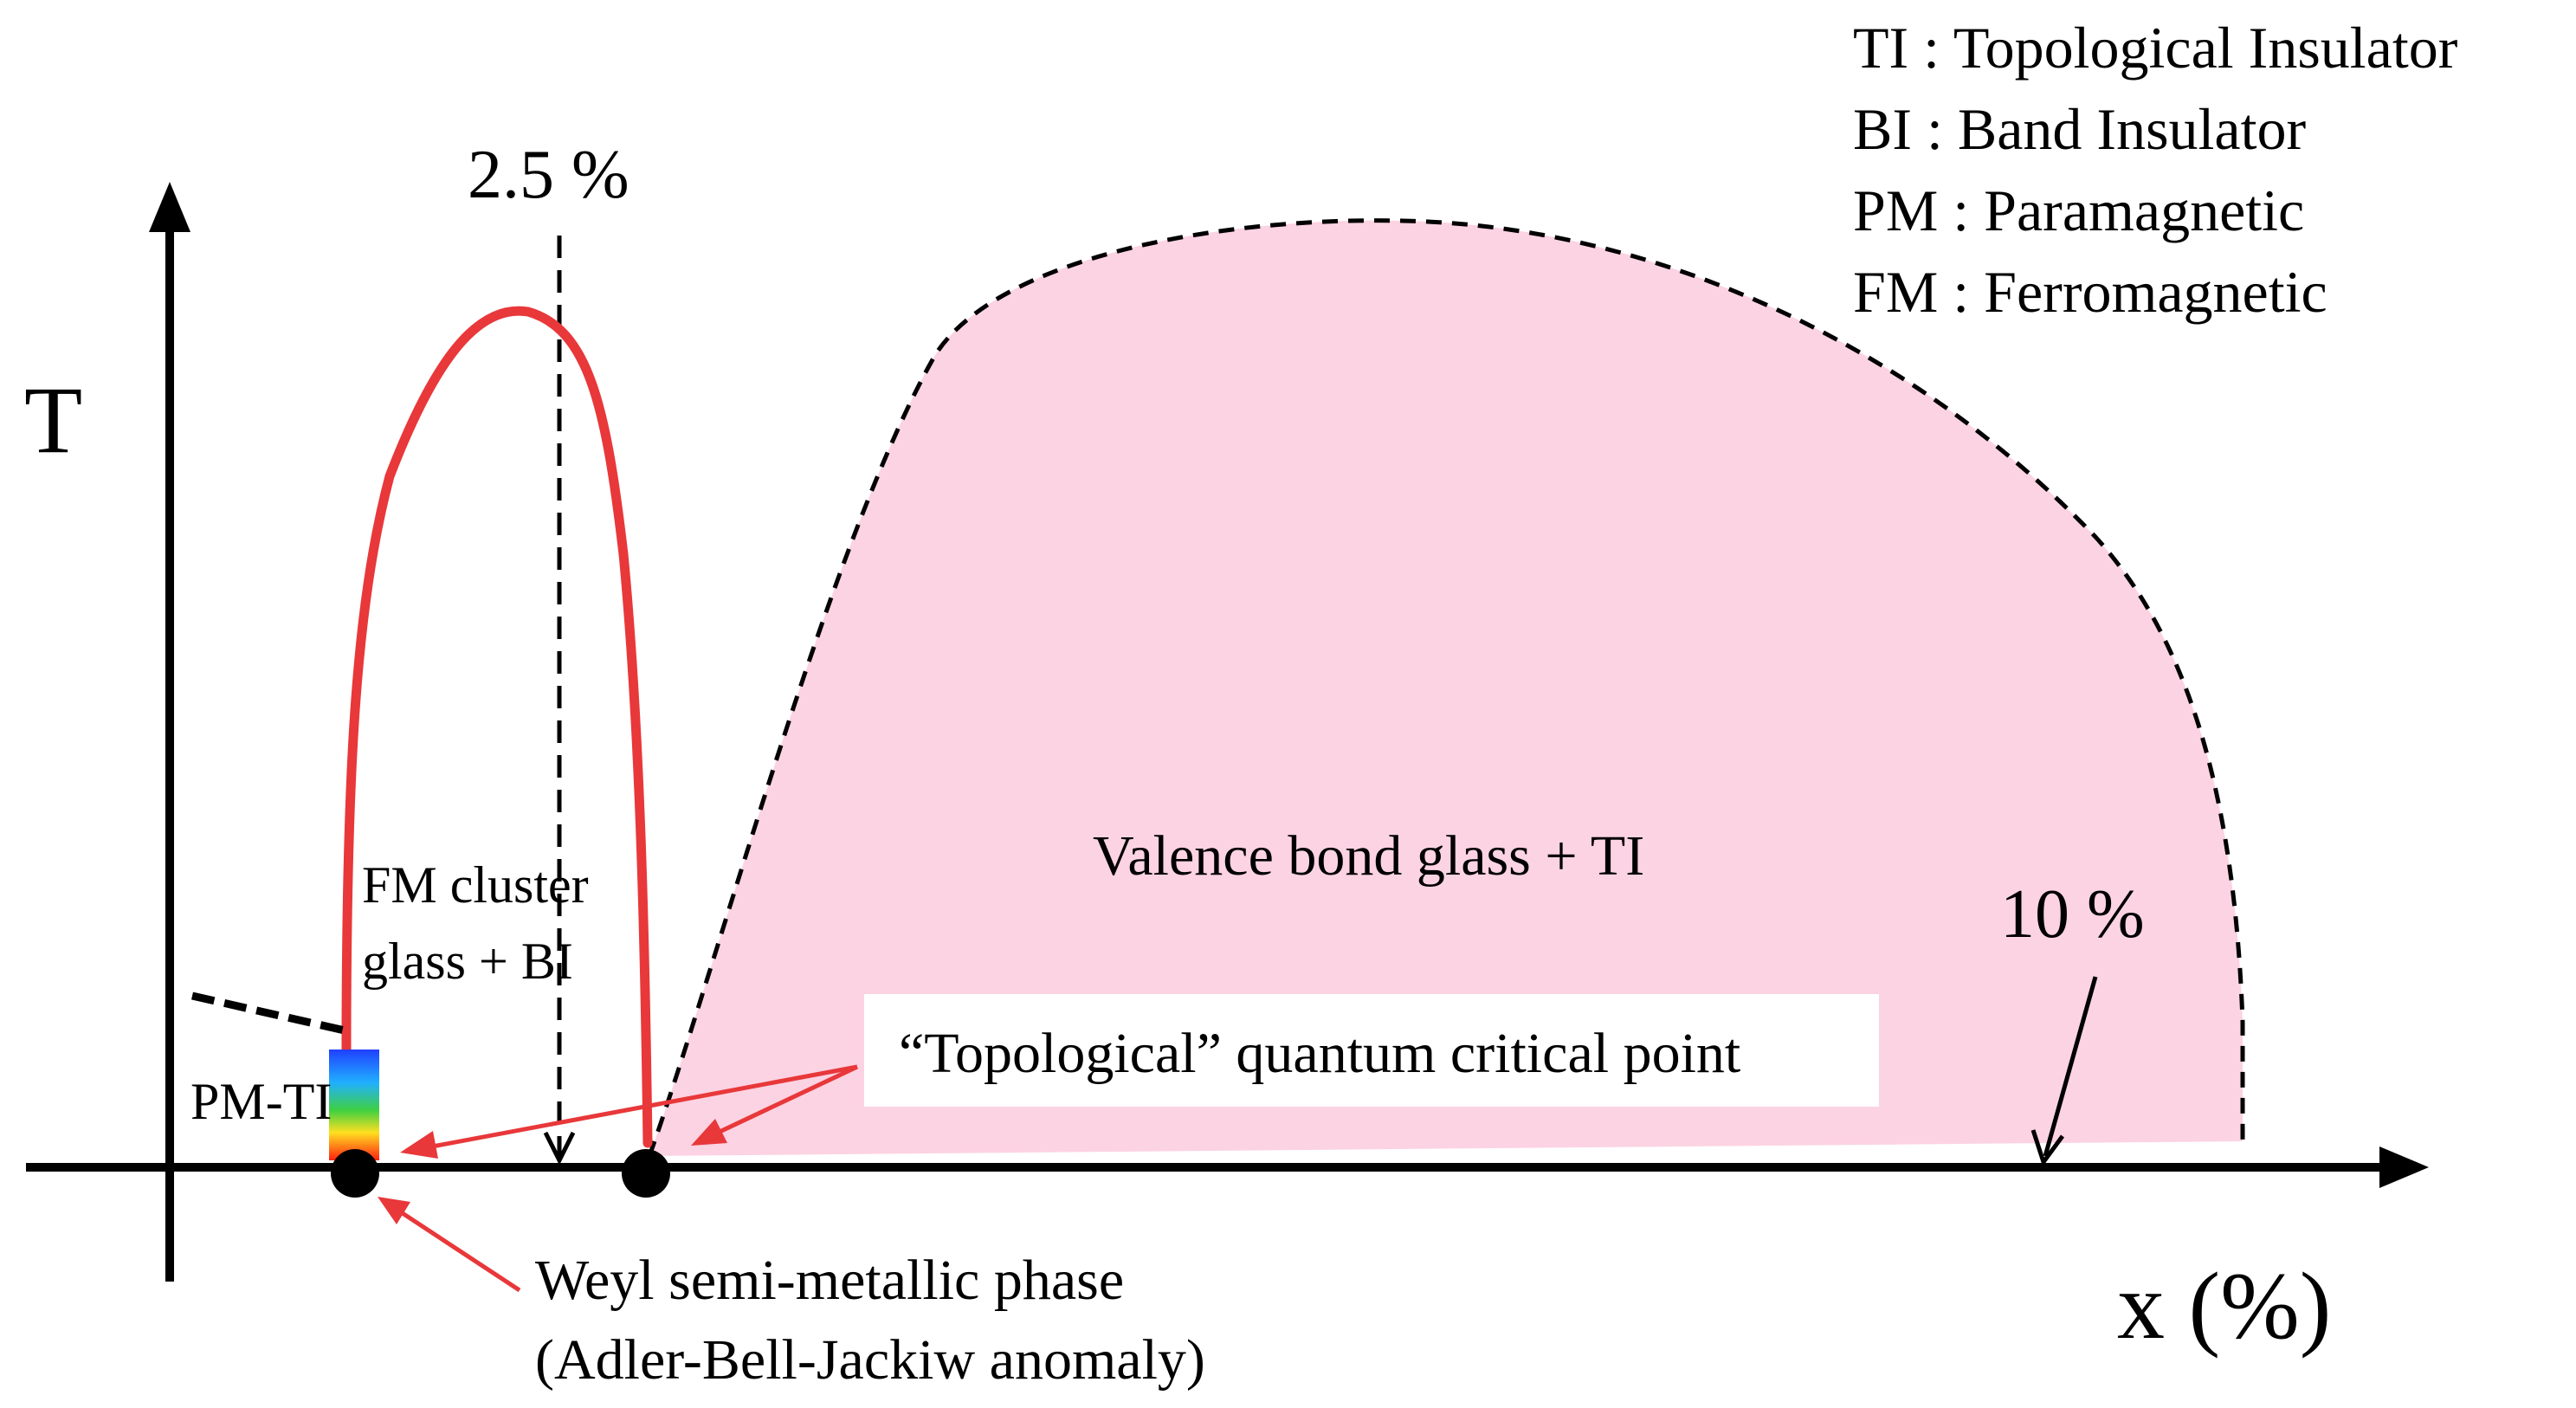 Image resolution: width=2576 pixels, height=1408 pixels. What do you see at coordinates (53, 420) in the screenshot?
I see `y-axis-label: T` at bounding box center [53, 420].